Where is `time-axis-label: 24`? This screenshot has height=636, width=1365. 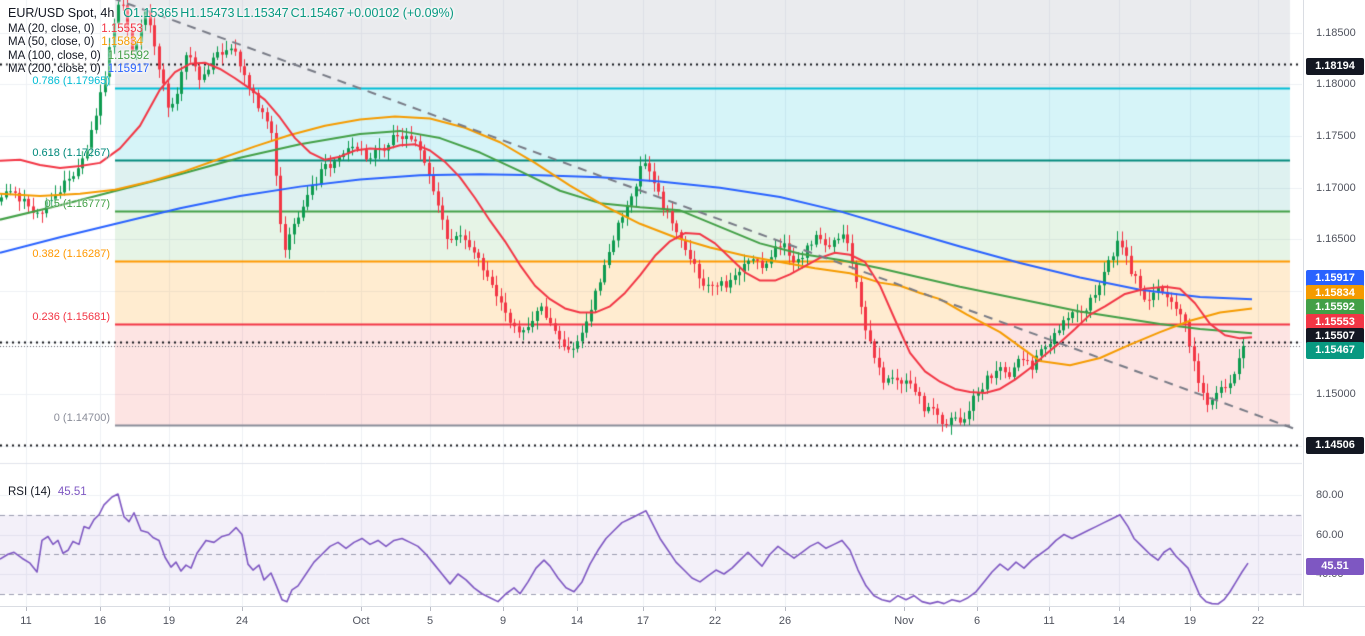
time-axis-label: 24 is located at coordinates (242, 621).